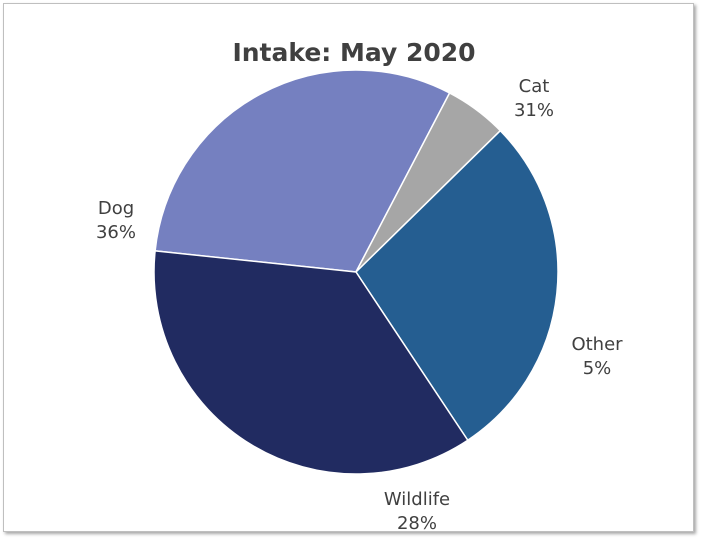  I want to click on slice-percent-label: 5%, so click(597, 368).